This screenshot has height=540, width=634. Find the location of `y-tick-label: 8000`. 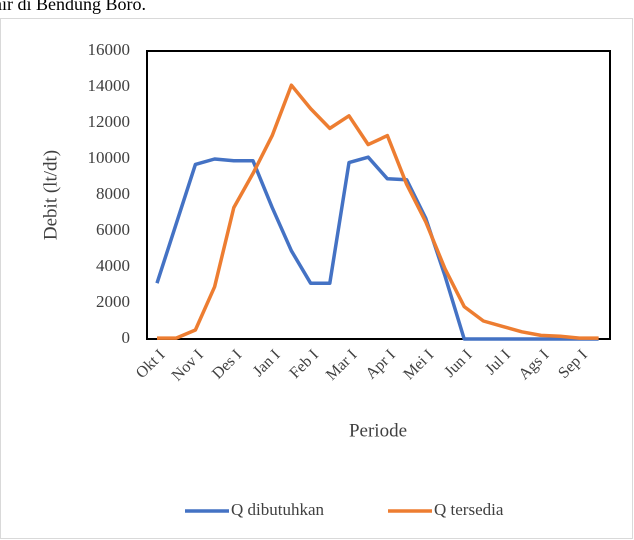

y-tick-label: 8000 is located at coordinates (113, 193).